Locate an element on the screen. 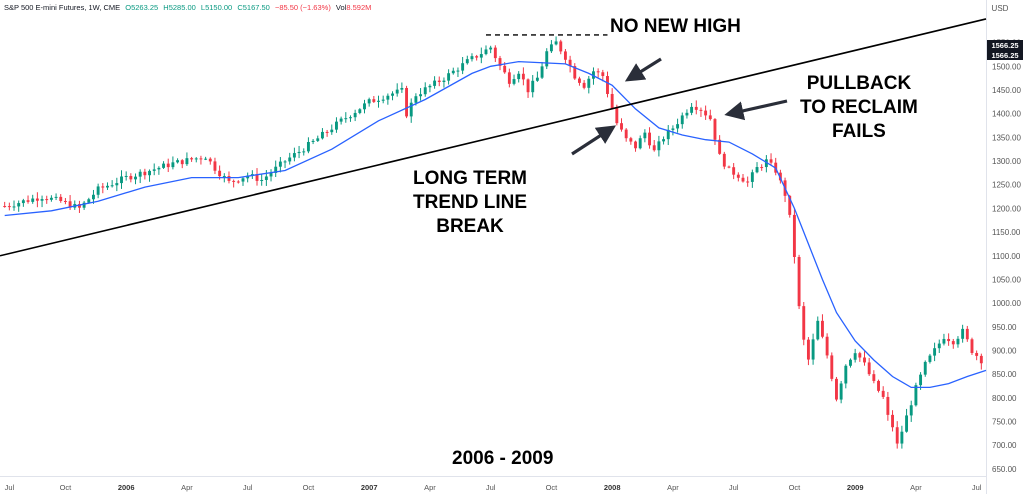 The height and width of the screenshot is (494, 1023). volume-value: 8.592M is located at coordinates (359, 7).